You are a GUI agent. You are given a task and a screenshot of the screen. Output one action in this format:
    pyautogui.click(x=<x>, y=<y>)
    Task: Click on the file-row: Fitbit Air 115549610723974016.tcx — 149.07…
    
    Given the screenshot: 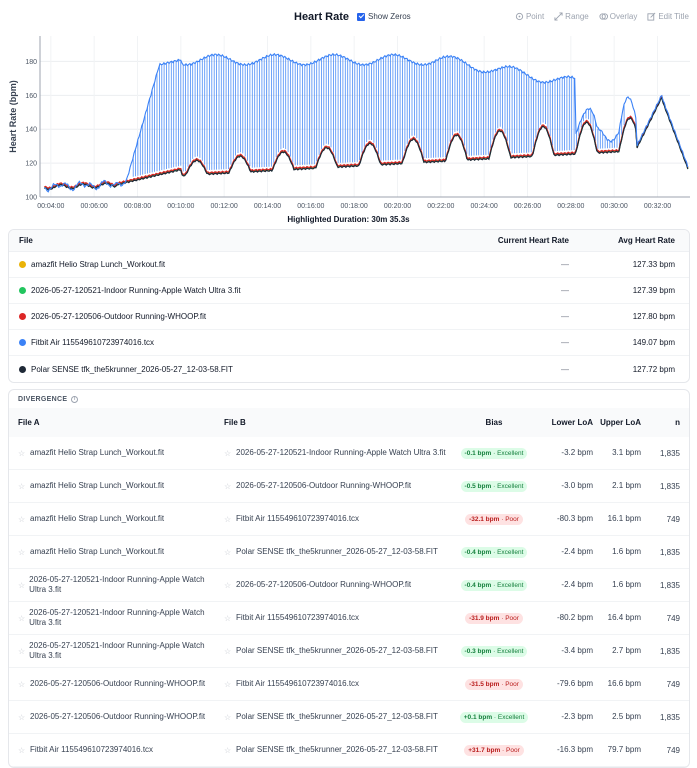 What is the action you would take?
    pyautogui.click(x=349, y=343)
    